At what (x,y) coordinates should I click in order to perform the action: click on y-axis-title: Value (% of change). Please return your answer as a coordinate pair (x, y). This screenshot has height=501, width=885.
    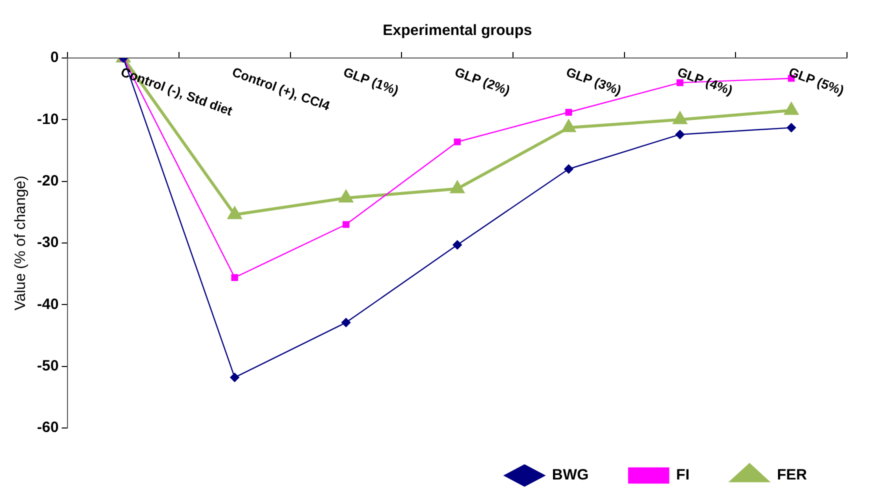
    Looking at the image, I should click on (21, 243).